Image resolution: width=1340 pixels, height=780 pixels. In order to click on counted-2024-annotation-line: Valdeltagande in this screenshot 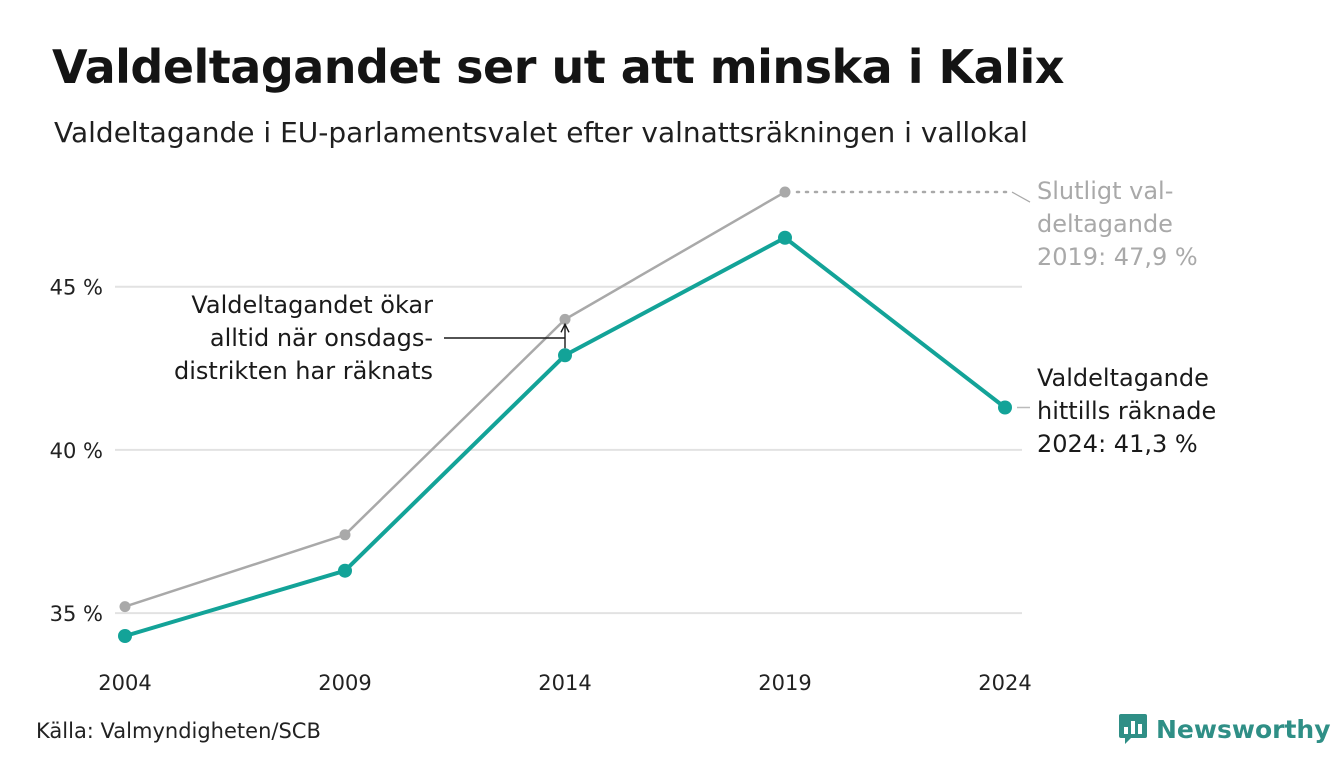, I will do `click(1123, 378)`.